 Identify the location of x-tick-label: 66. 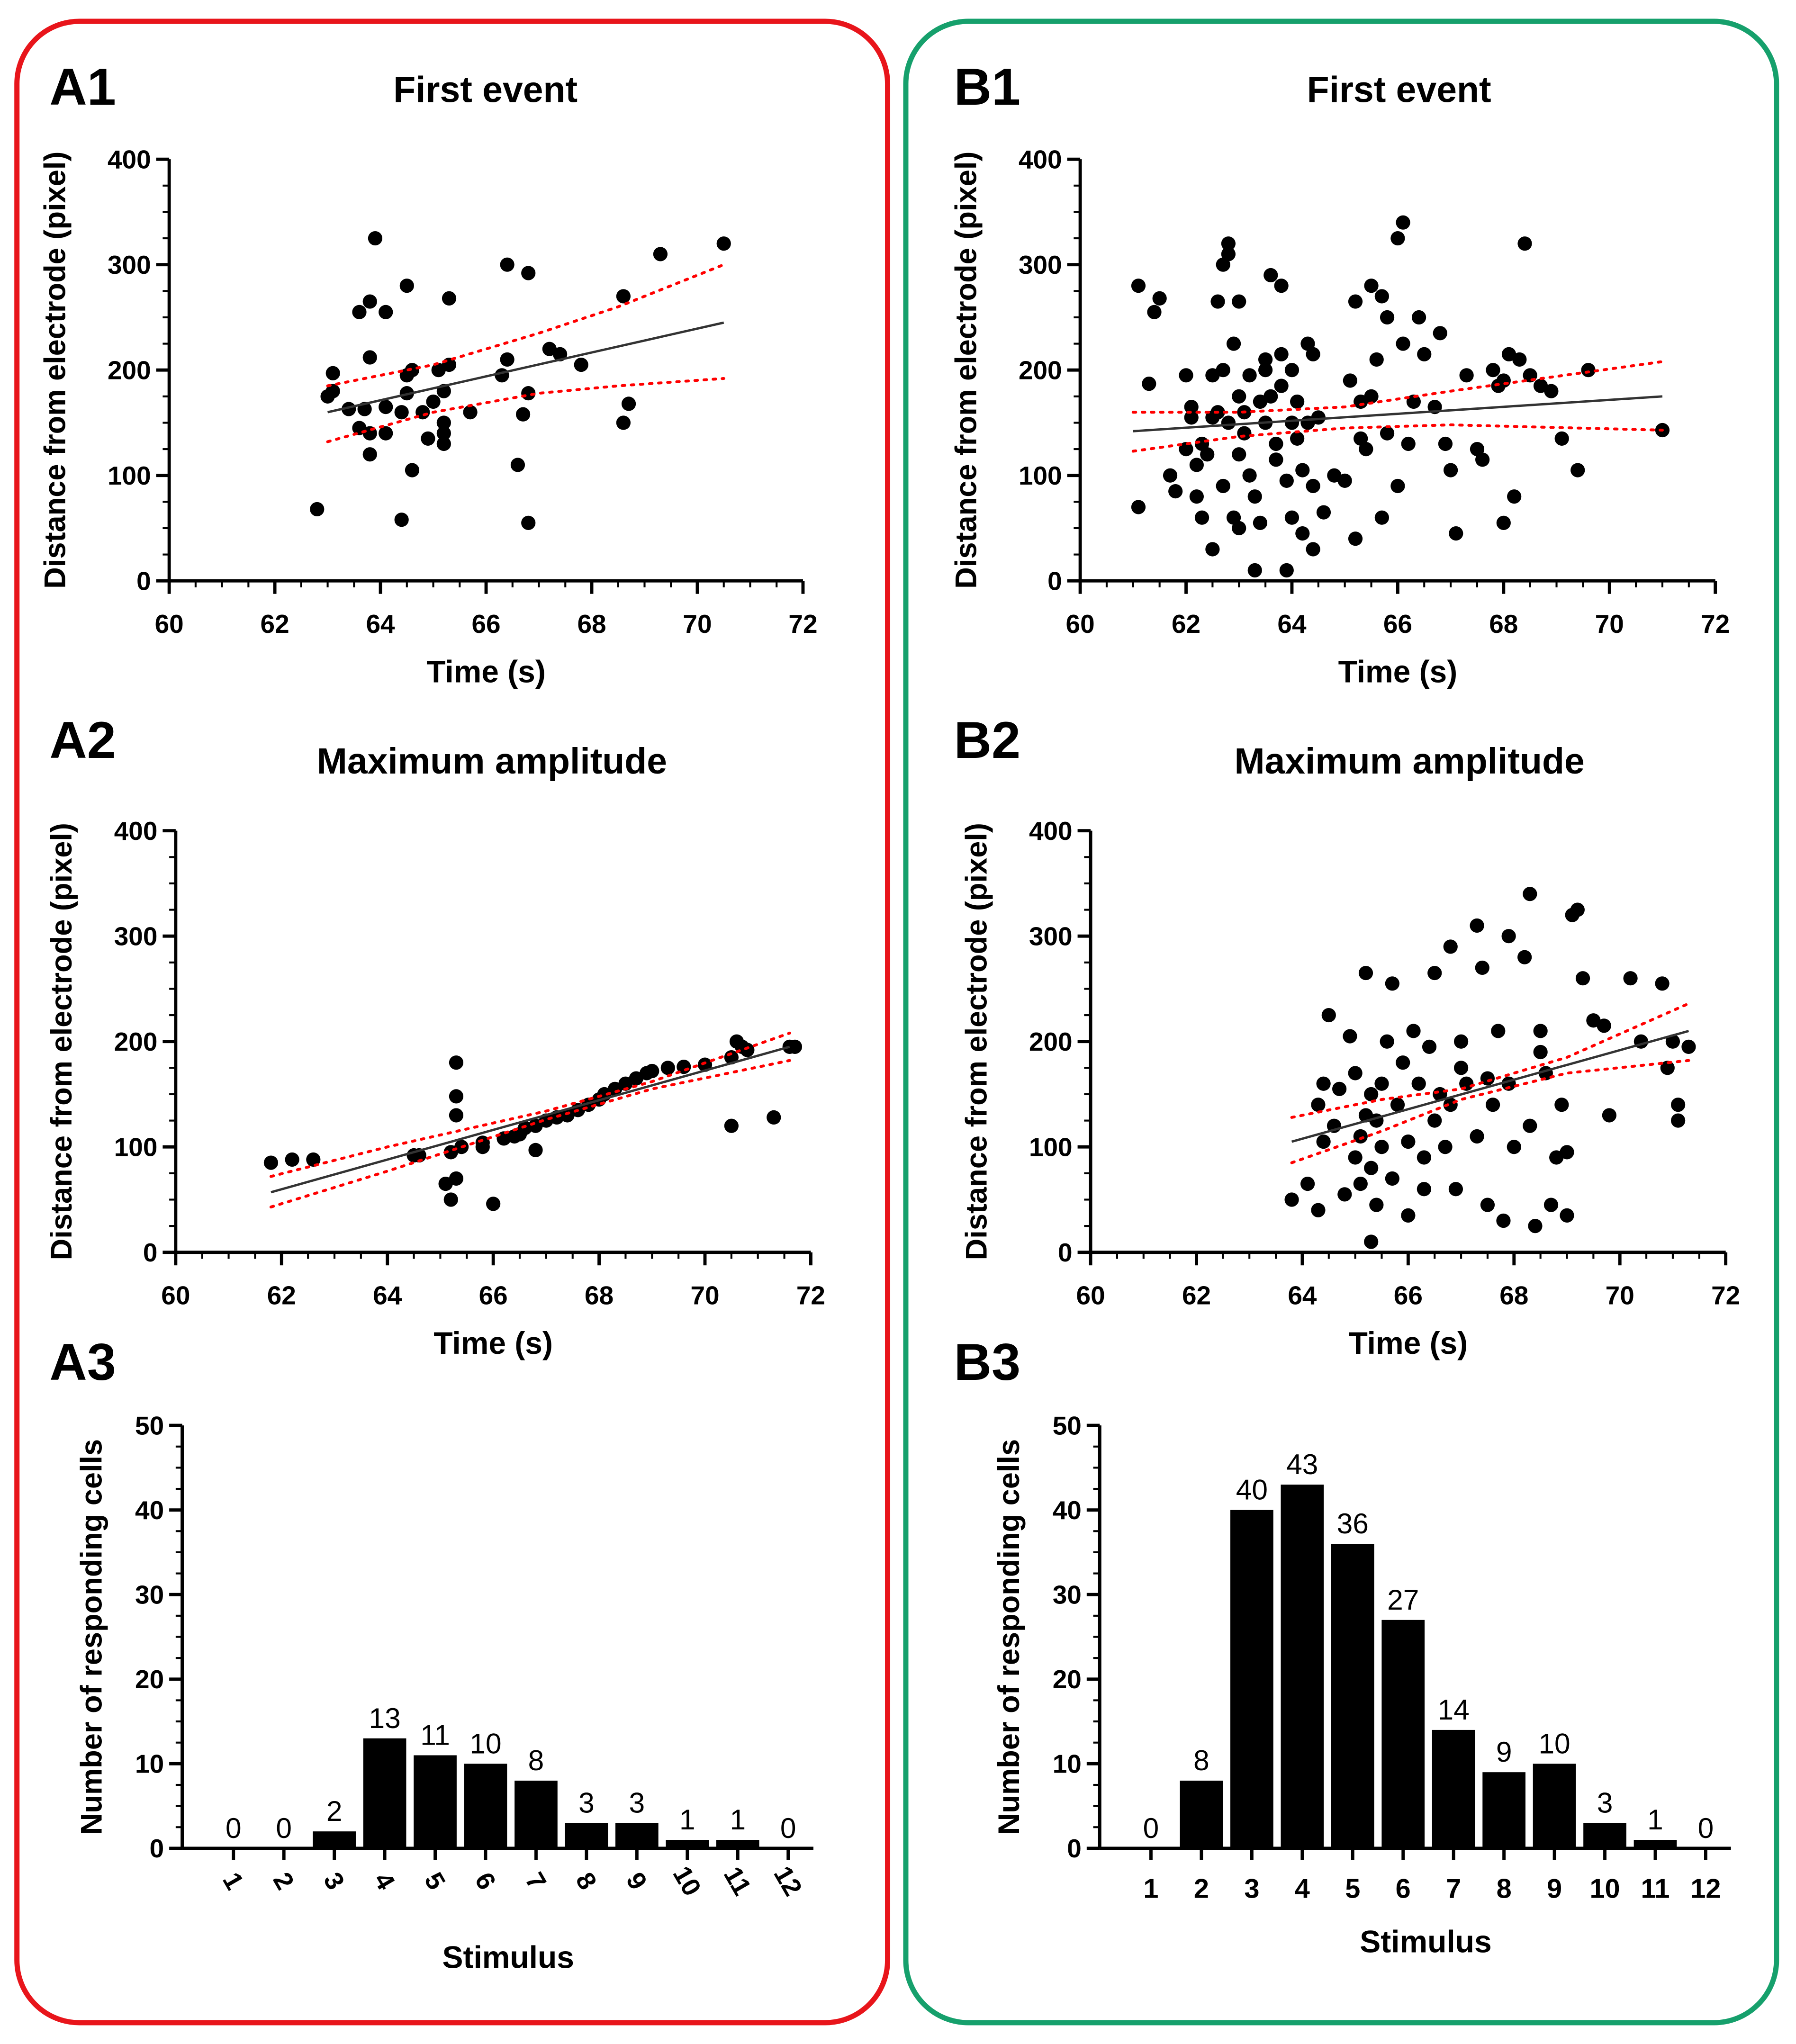
(1397, 624).